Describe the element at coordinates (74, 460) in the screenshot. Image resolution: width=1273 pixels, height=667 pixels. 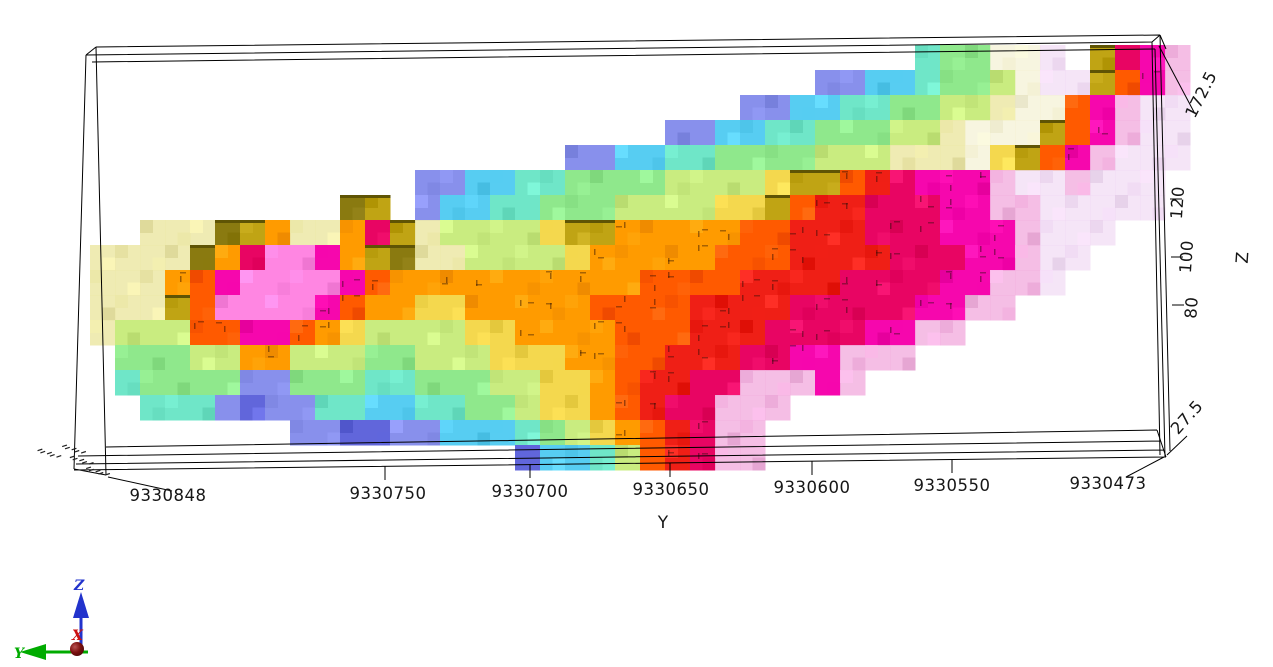
I see `x-axis-illegible-tick-labels` at that location.